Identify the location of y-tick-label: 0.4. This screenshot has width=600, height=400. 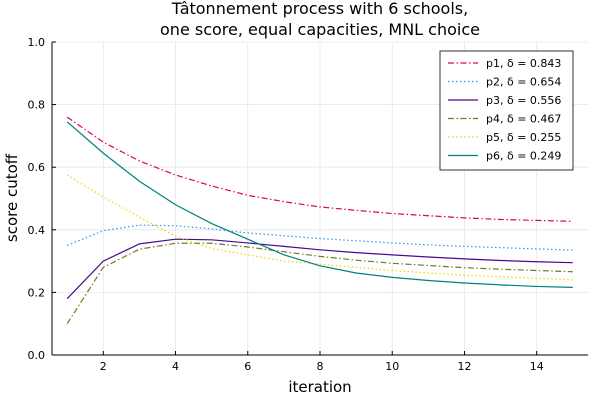
(37, 230).